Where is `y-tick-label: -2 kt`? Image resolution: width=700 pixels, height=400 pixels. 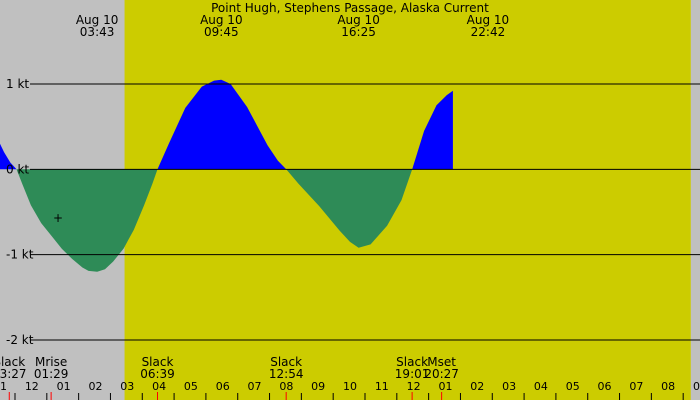 y-tick-label: -2 kt is located at coordinates (20, 340).